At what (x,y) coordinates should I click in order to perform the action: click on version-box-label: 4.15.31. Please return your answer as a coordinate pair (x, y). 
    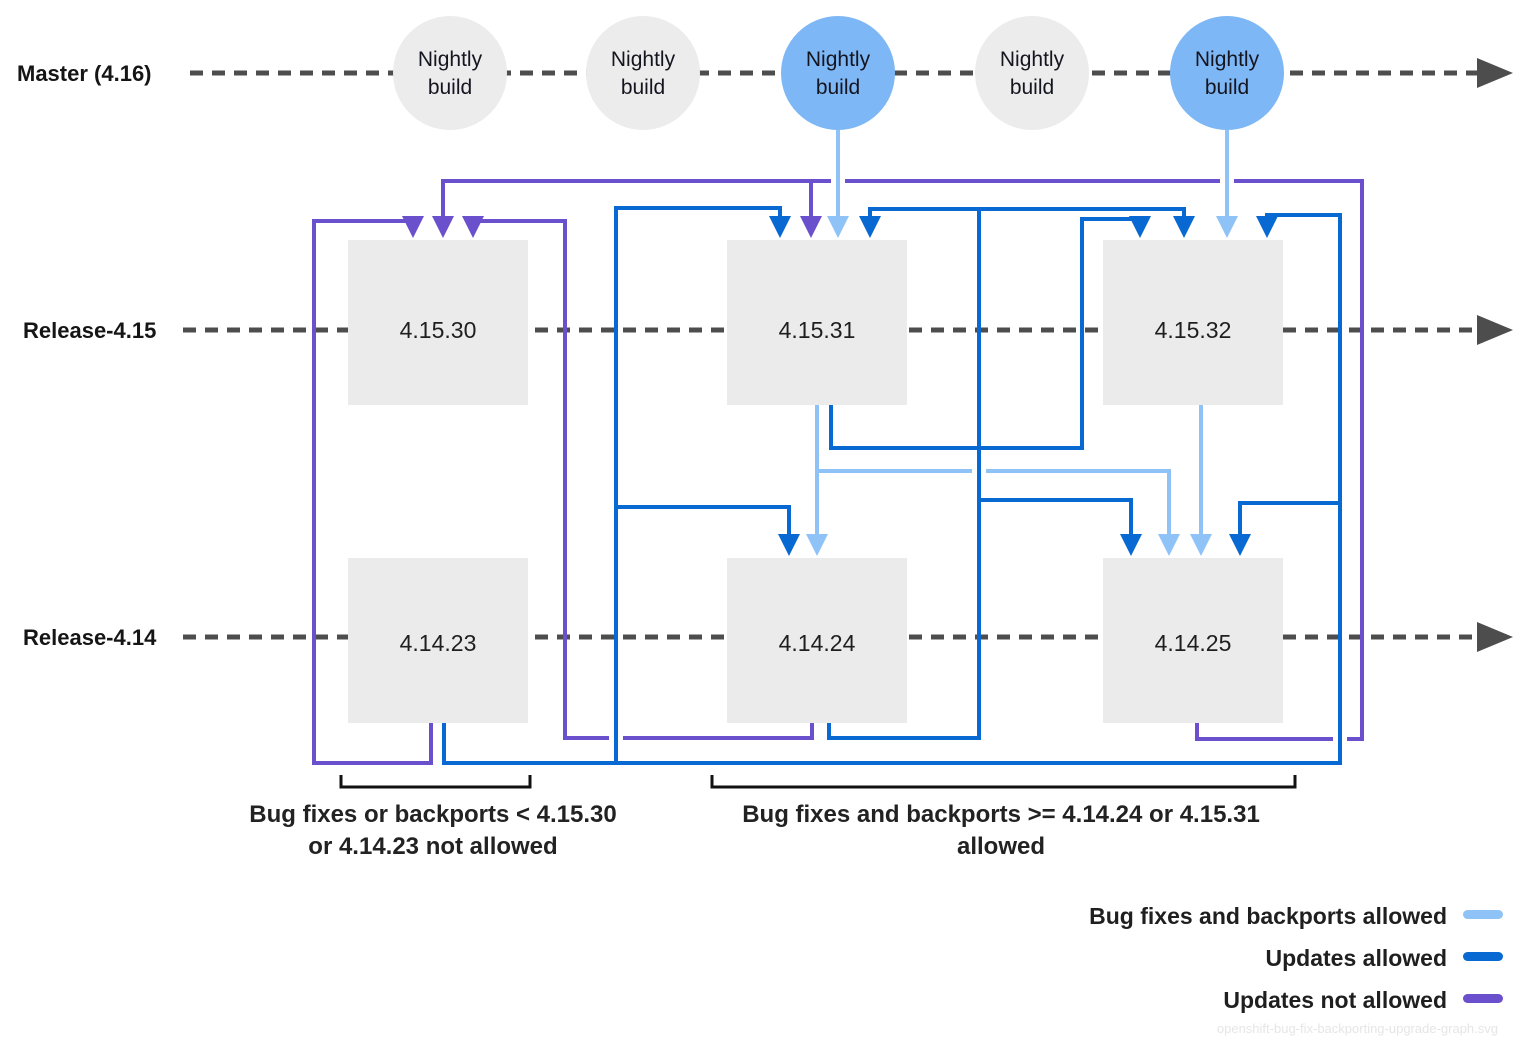
    Looking at the image, I should click on (817, 330).